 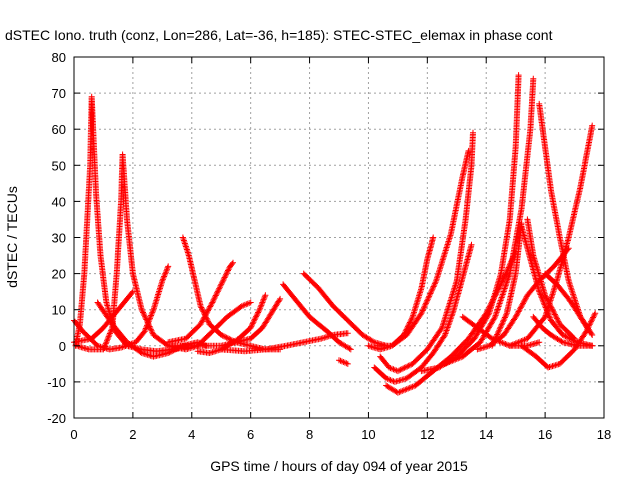 I want to click on x-tick-label: 10, so click(x=368, y=434).